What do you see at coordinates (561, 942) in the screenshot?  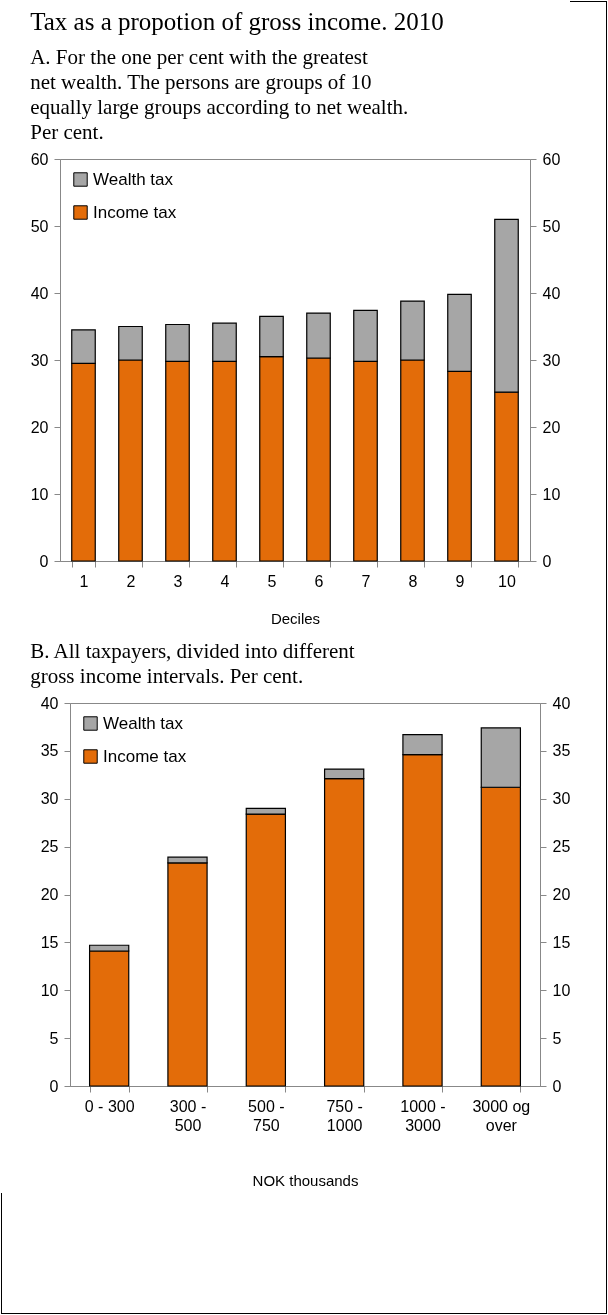 I see `y2-tick-label: 15` at bounding box center [561, 942].